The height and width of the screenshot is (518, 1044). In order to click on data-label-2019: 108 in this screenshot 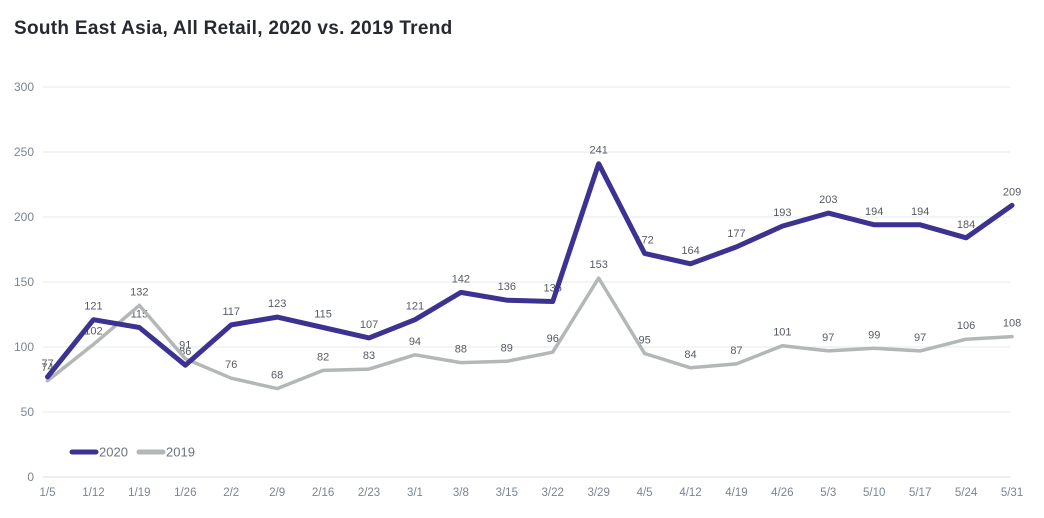, I will do `click(1012, 324)`.